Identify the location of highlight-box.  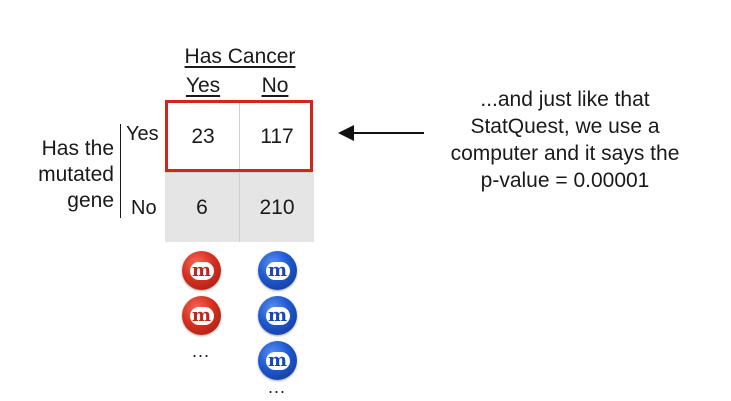
(239, 136).